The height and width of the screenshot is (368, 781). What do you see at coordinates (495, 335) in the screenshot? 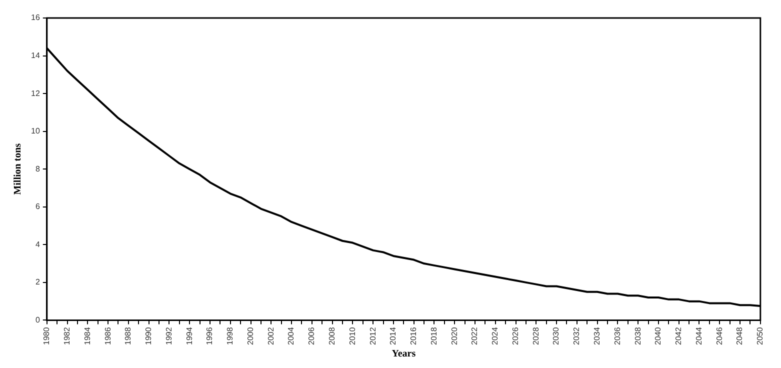
I see `x-tick-label: 2024` at bounding box center [495, 335].